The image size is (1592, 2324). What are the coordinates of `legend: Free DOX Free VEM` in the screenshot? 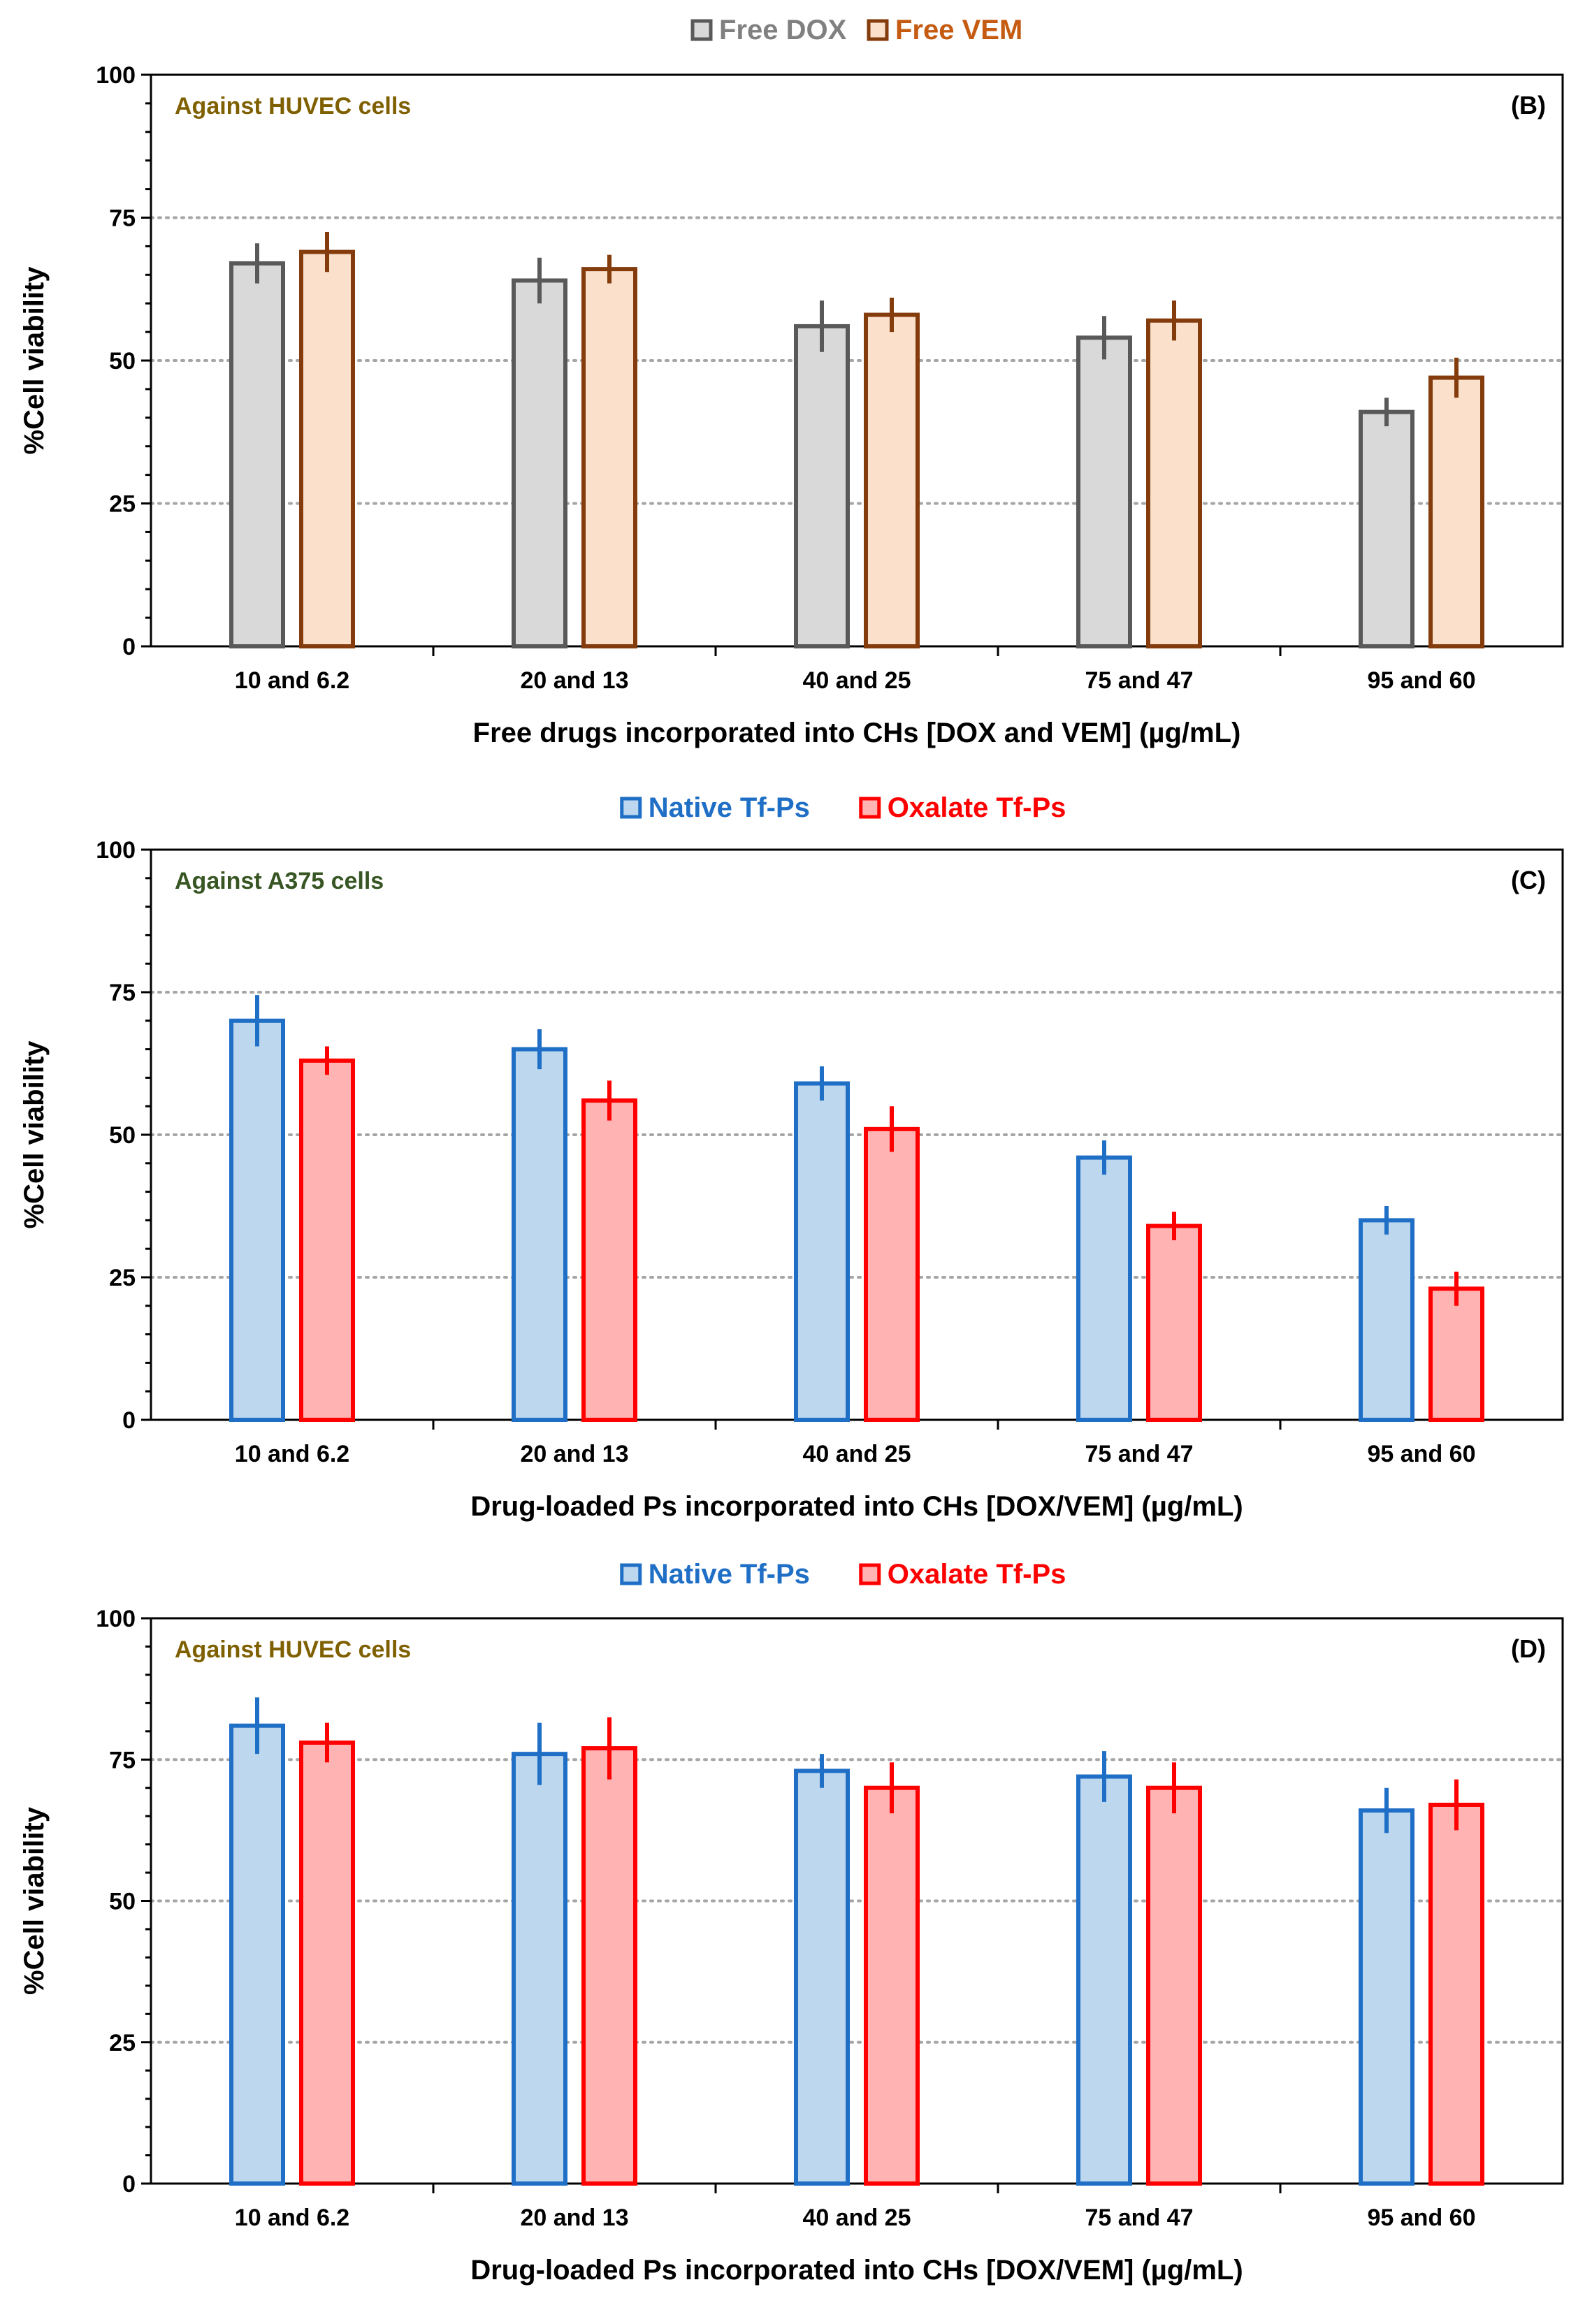 It's located at (856, 30).